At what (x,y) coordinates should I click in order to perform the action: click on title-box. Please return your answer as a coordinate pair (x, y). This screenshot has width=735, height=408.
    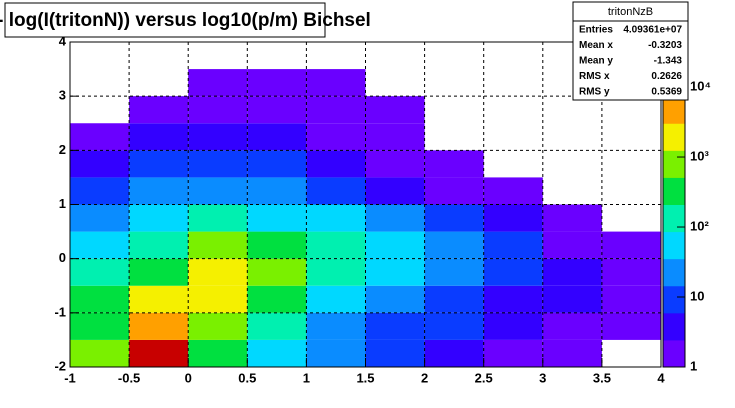
    Looking at the image, I should click on (165, 20).